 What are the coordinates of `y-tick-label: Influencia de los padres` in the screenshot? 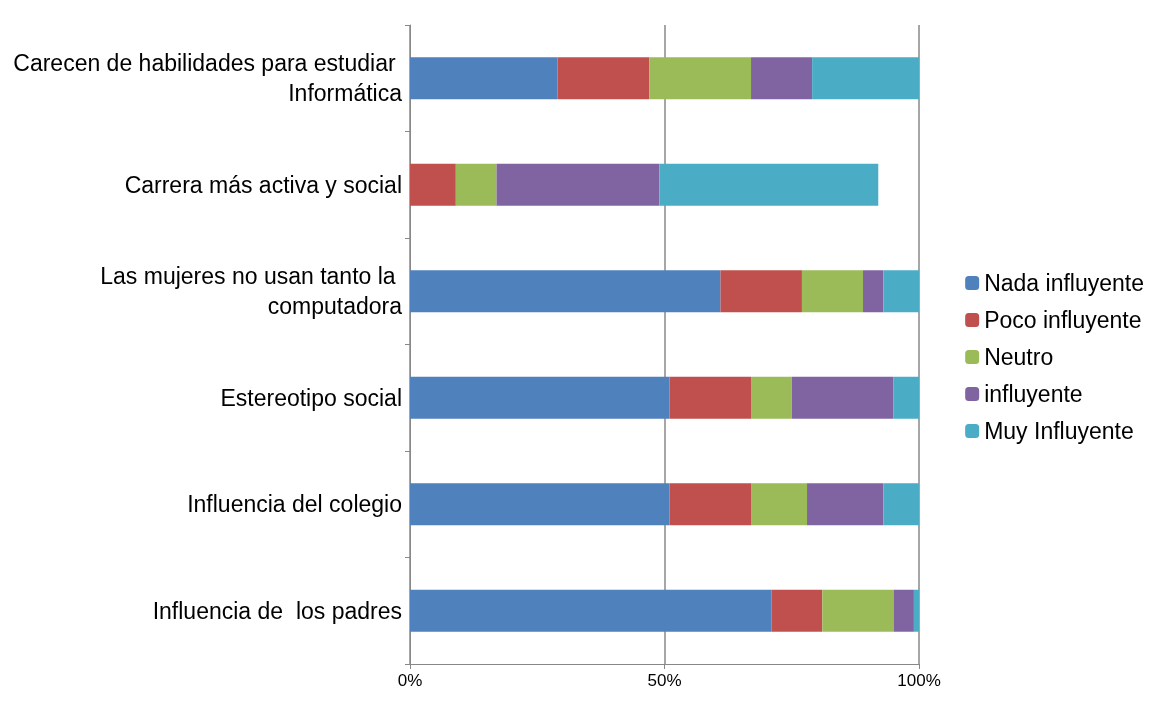 It's located at (277, 610).